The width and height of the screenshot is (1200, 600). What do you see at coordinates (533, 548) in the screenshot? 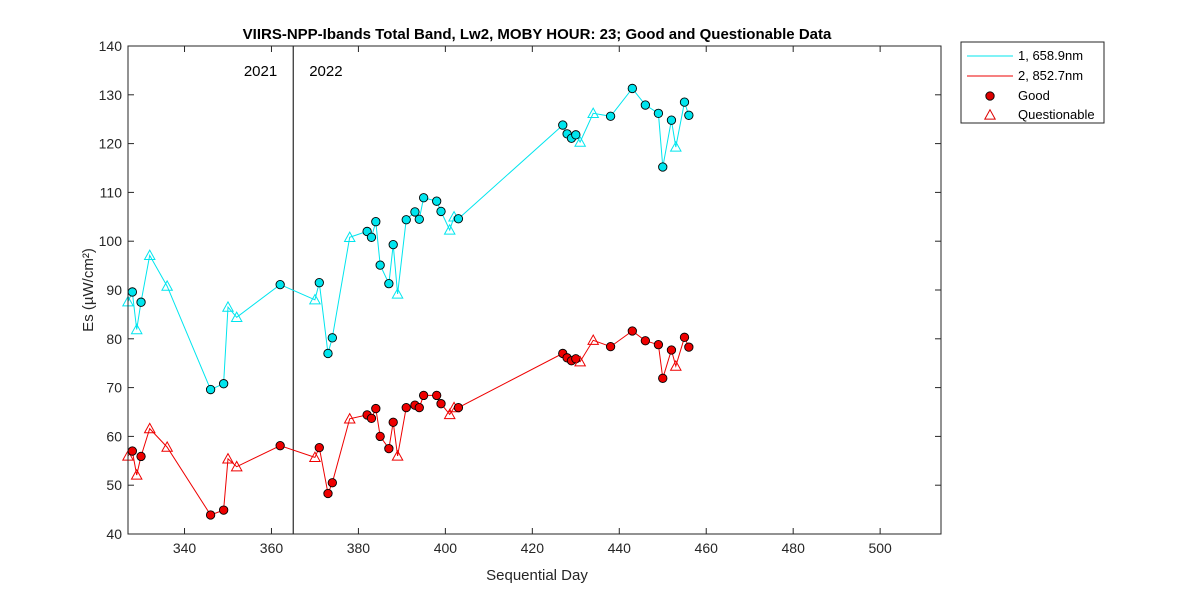
I see `x-tick-label: 420` at bounding box center [533, 548].